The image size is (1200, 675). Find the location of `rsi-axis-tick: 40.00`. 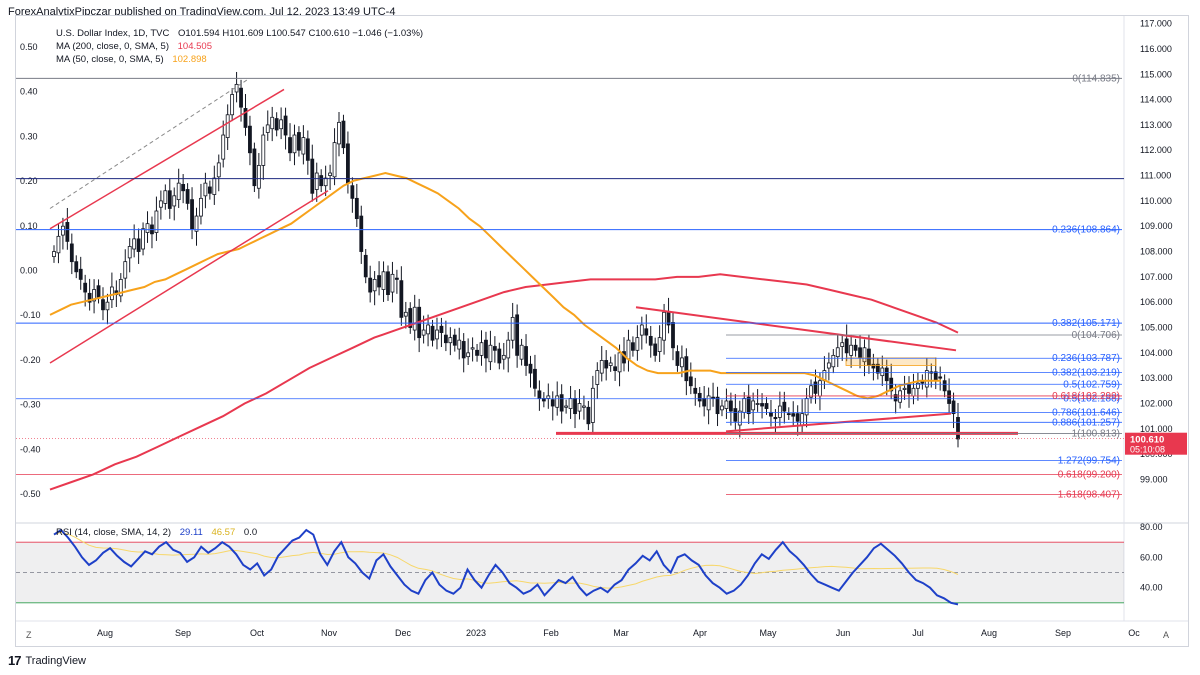

rsi-axis-tick: 40.00 is located at coordinates (1151, 588).